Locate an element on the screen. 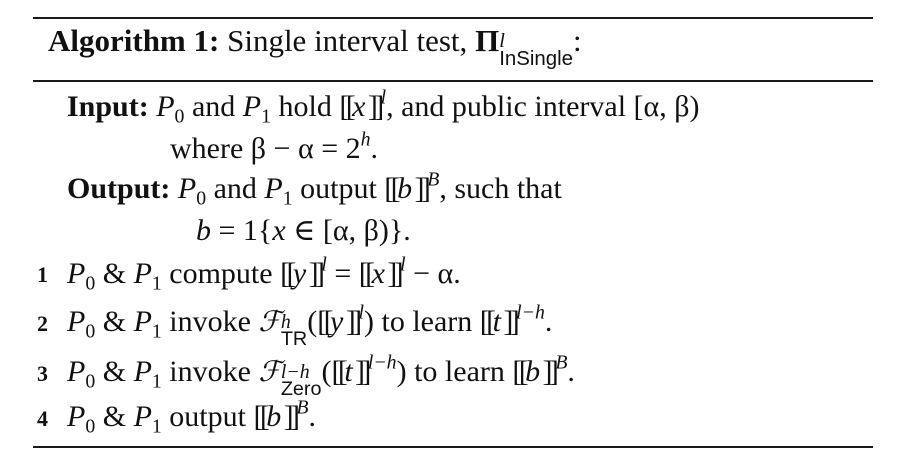 Image resolution: width=906 pixels, height=465 pixels. party-p0-sub: 0 is located at coordinates (179, 116).